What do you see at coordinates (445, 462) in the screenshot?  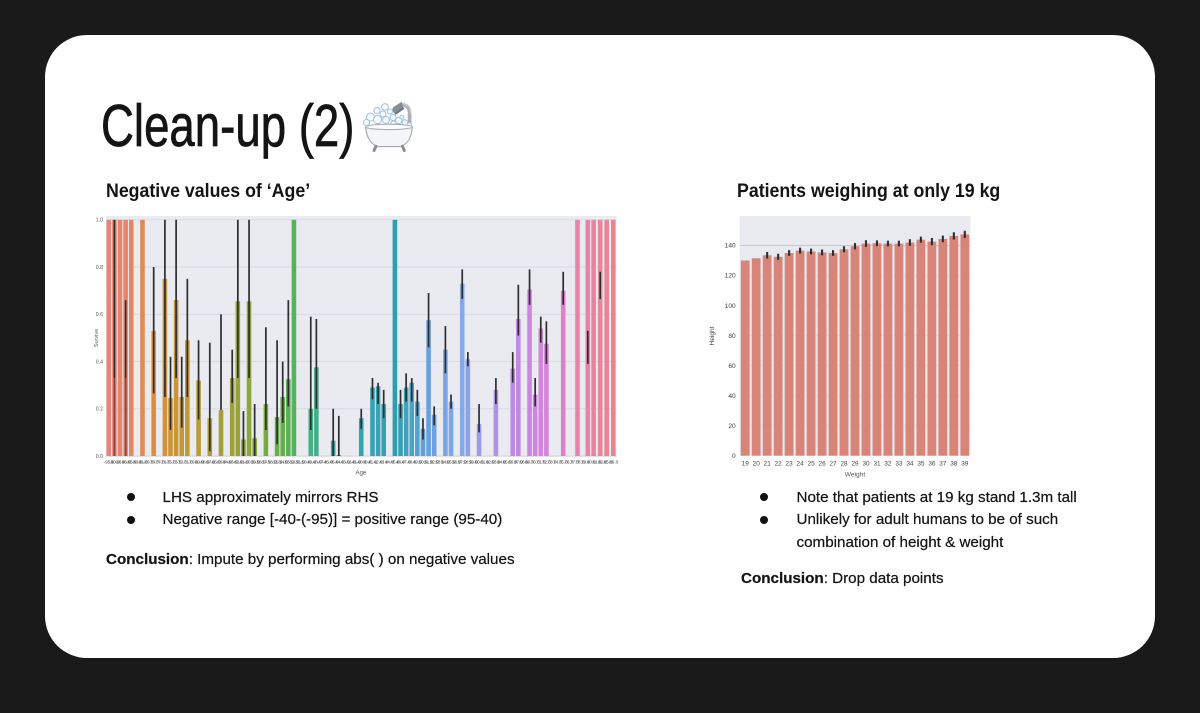 I see `svg-text: 54.0` at bounding box center [445, 462].